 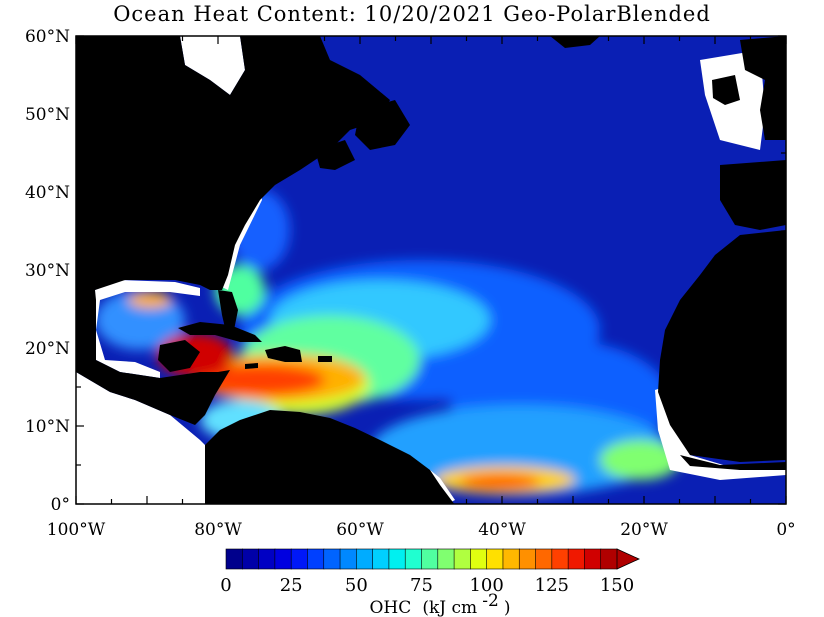 I want to click on lon-tick-label: 60°W, so click(x=360, y=530).